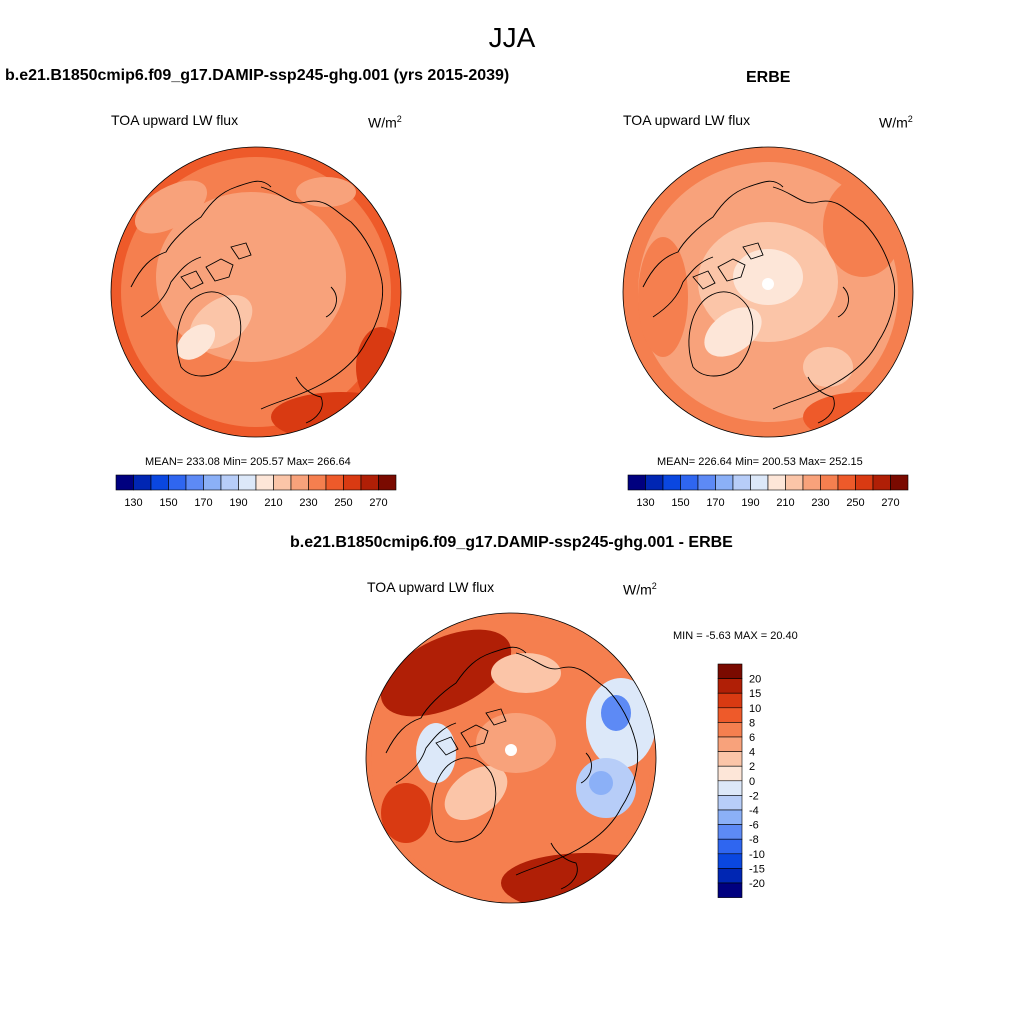  I want to click on colorbar-tick-label: -2, so click(754, 796).